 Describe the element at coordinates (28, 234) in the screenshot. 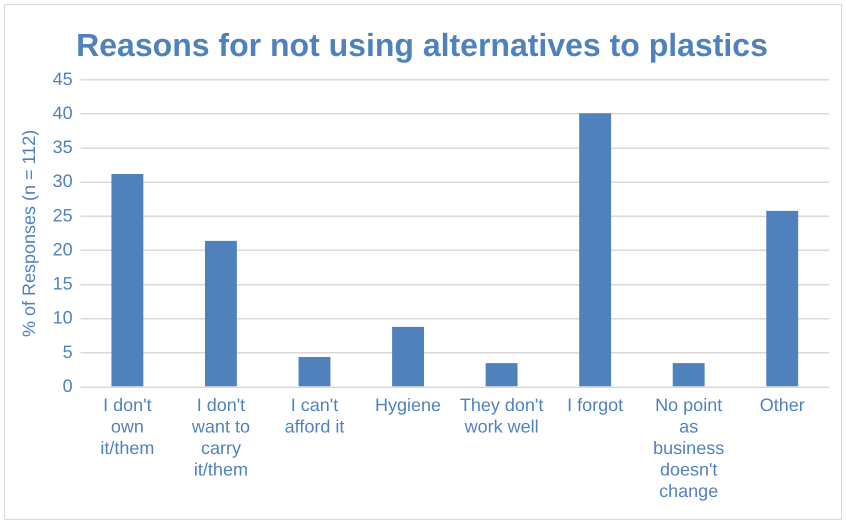

I see `y-axis-title: % of Responses (n = 112)` at that location.